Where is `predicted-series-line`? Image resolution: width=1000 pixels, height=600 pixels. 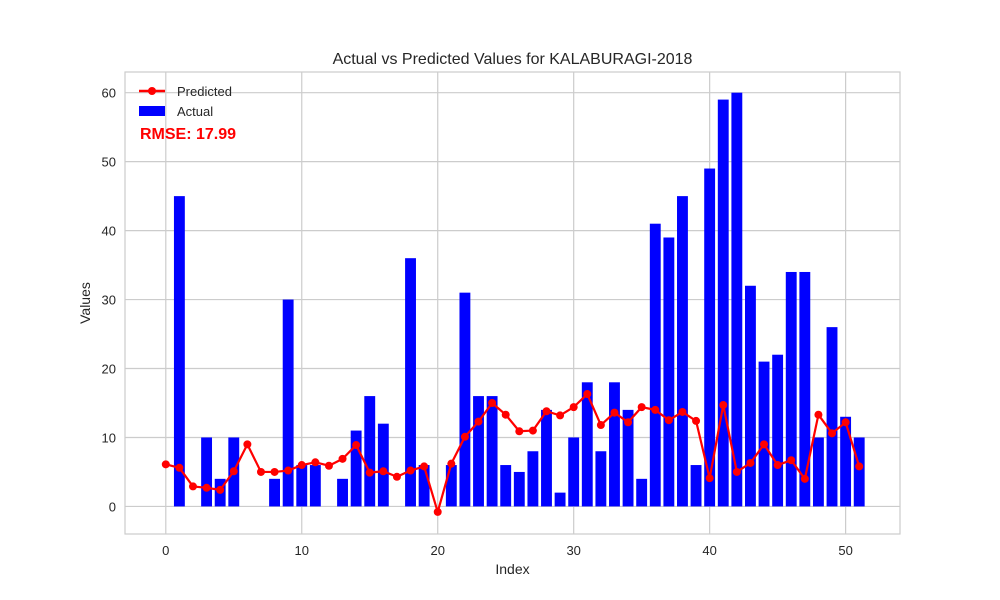
predicted-series-line is located at coordinates (513, 453).